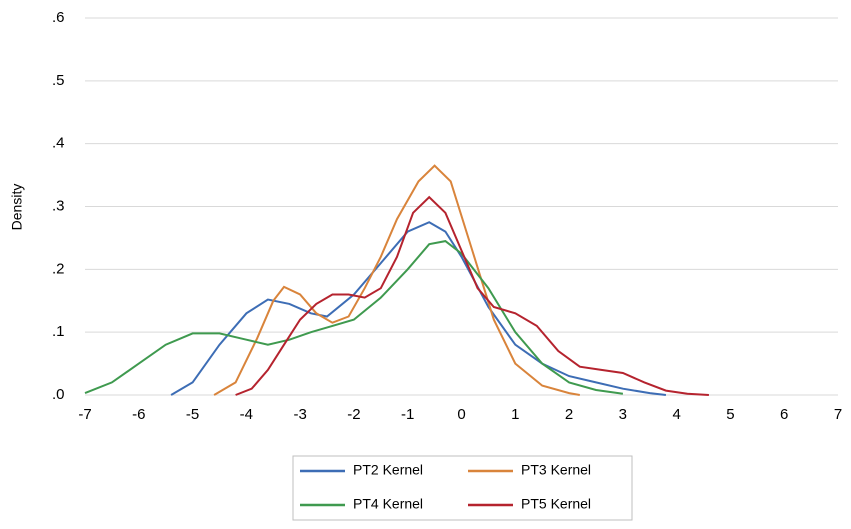 The width and height of the screenshot is (851, 529). Describe the element at coordinates (246, 414) in the screenshot. I see `x-tick-label: -4` at that location.